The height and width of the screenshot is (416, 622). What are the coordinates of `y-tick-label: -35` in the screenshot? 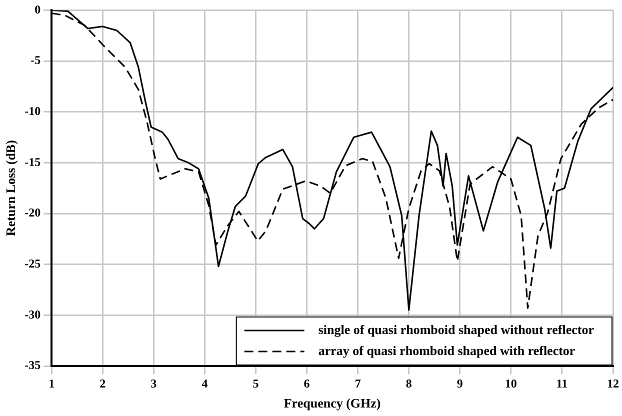 It's located at (32, 365).